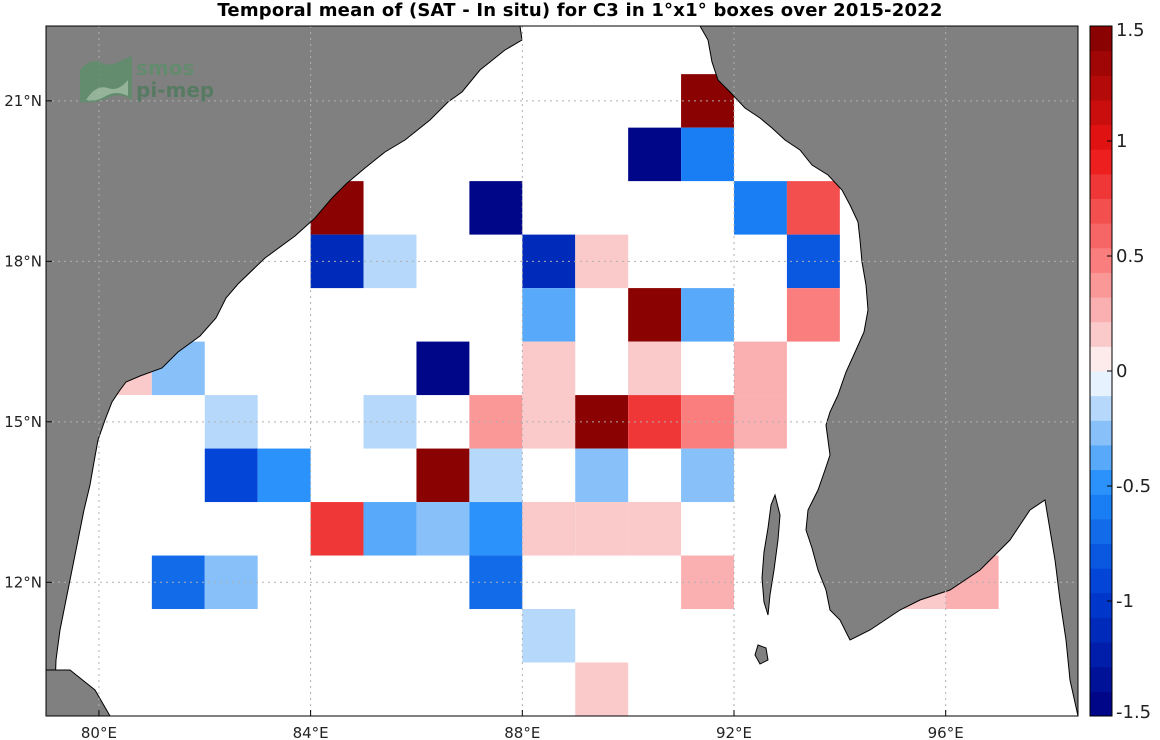  I want to click on y-tick-label: 18°N, so click(23, 261).